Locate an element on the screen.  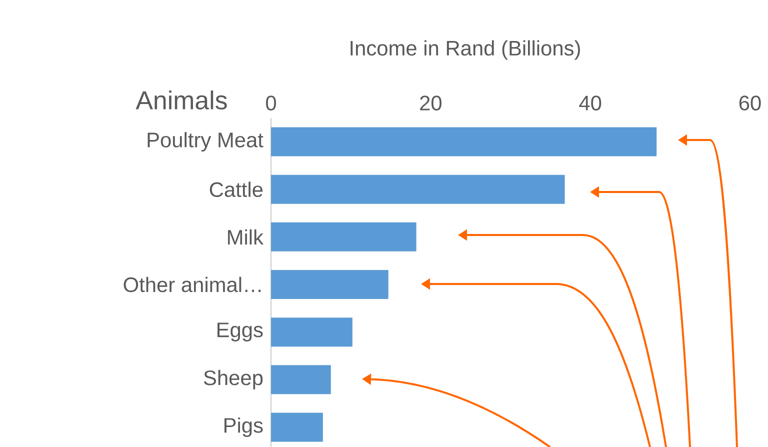
y-tick-label: Cattle is located at coordinates (236, 190).